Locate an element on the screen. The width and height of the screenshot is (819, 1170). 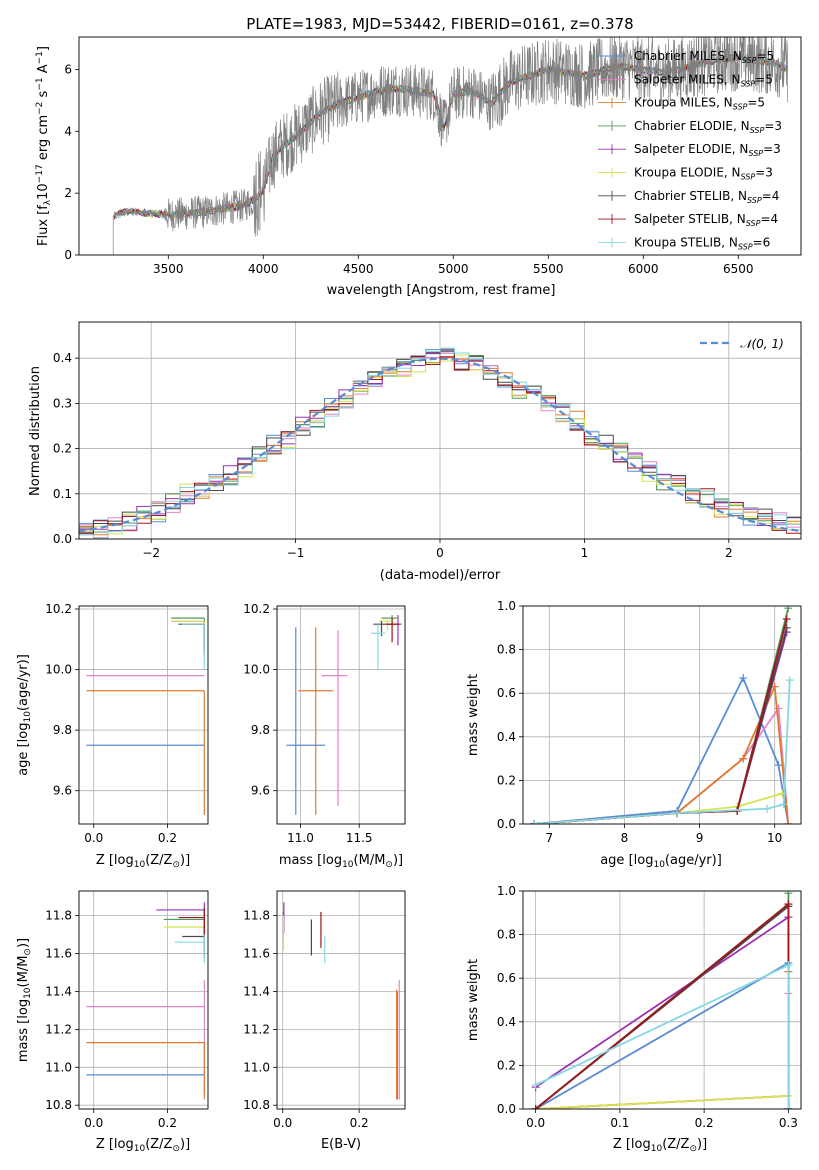
weight_age-ytick-label: 0.6 is located at coordinates (506, 693).